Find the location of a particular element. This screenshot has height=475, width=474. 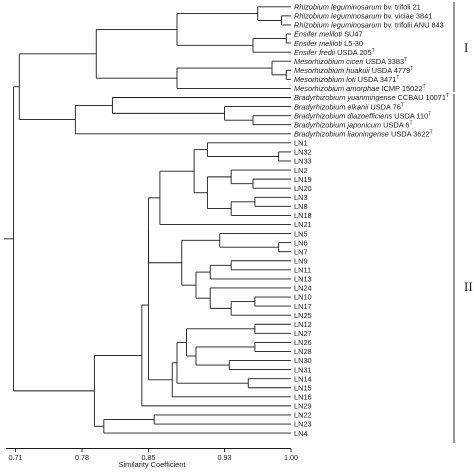

axis-tick-label: 1.00 is located at coordinates (291, 457).